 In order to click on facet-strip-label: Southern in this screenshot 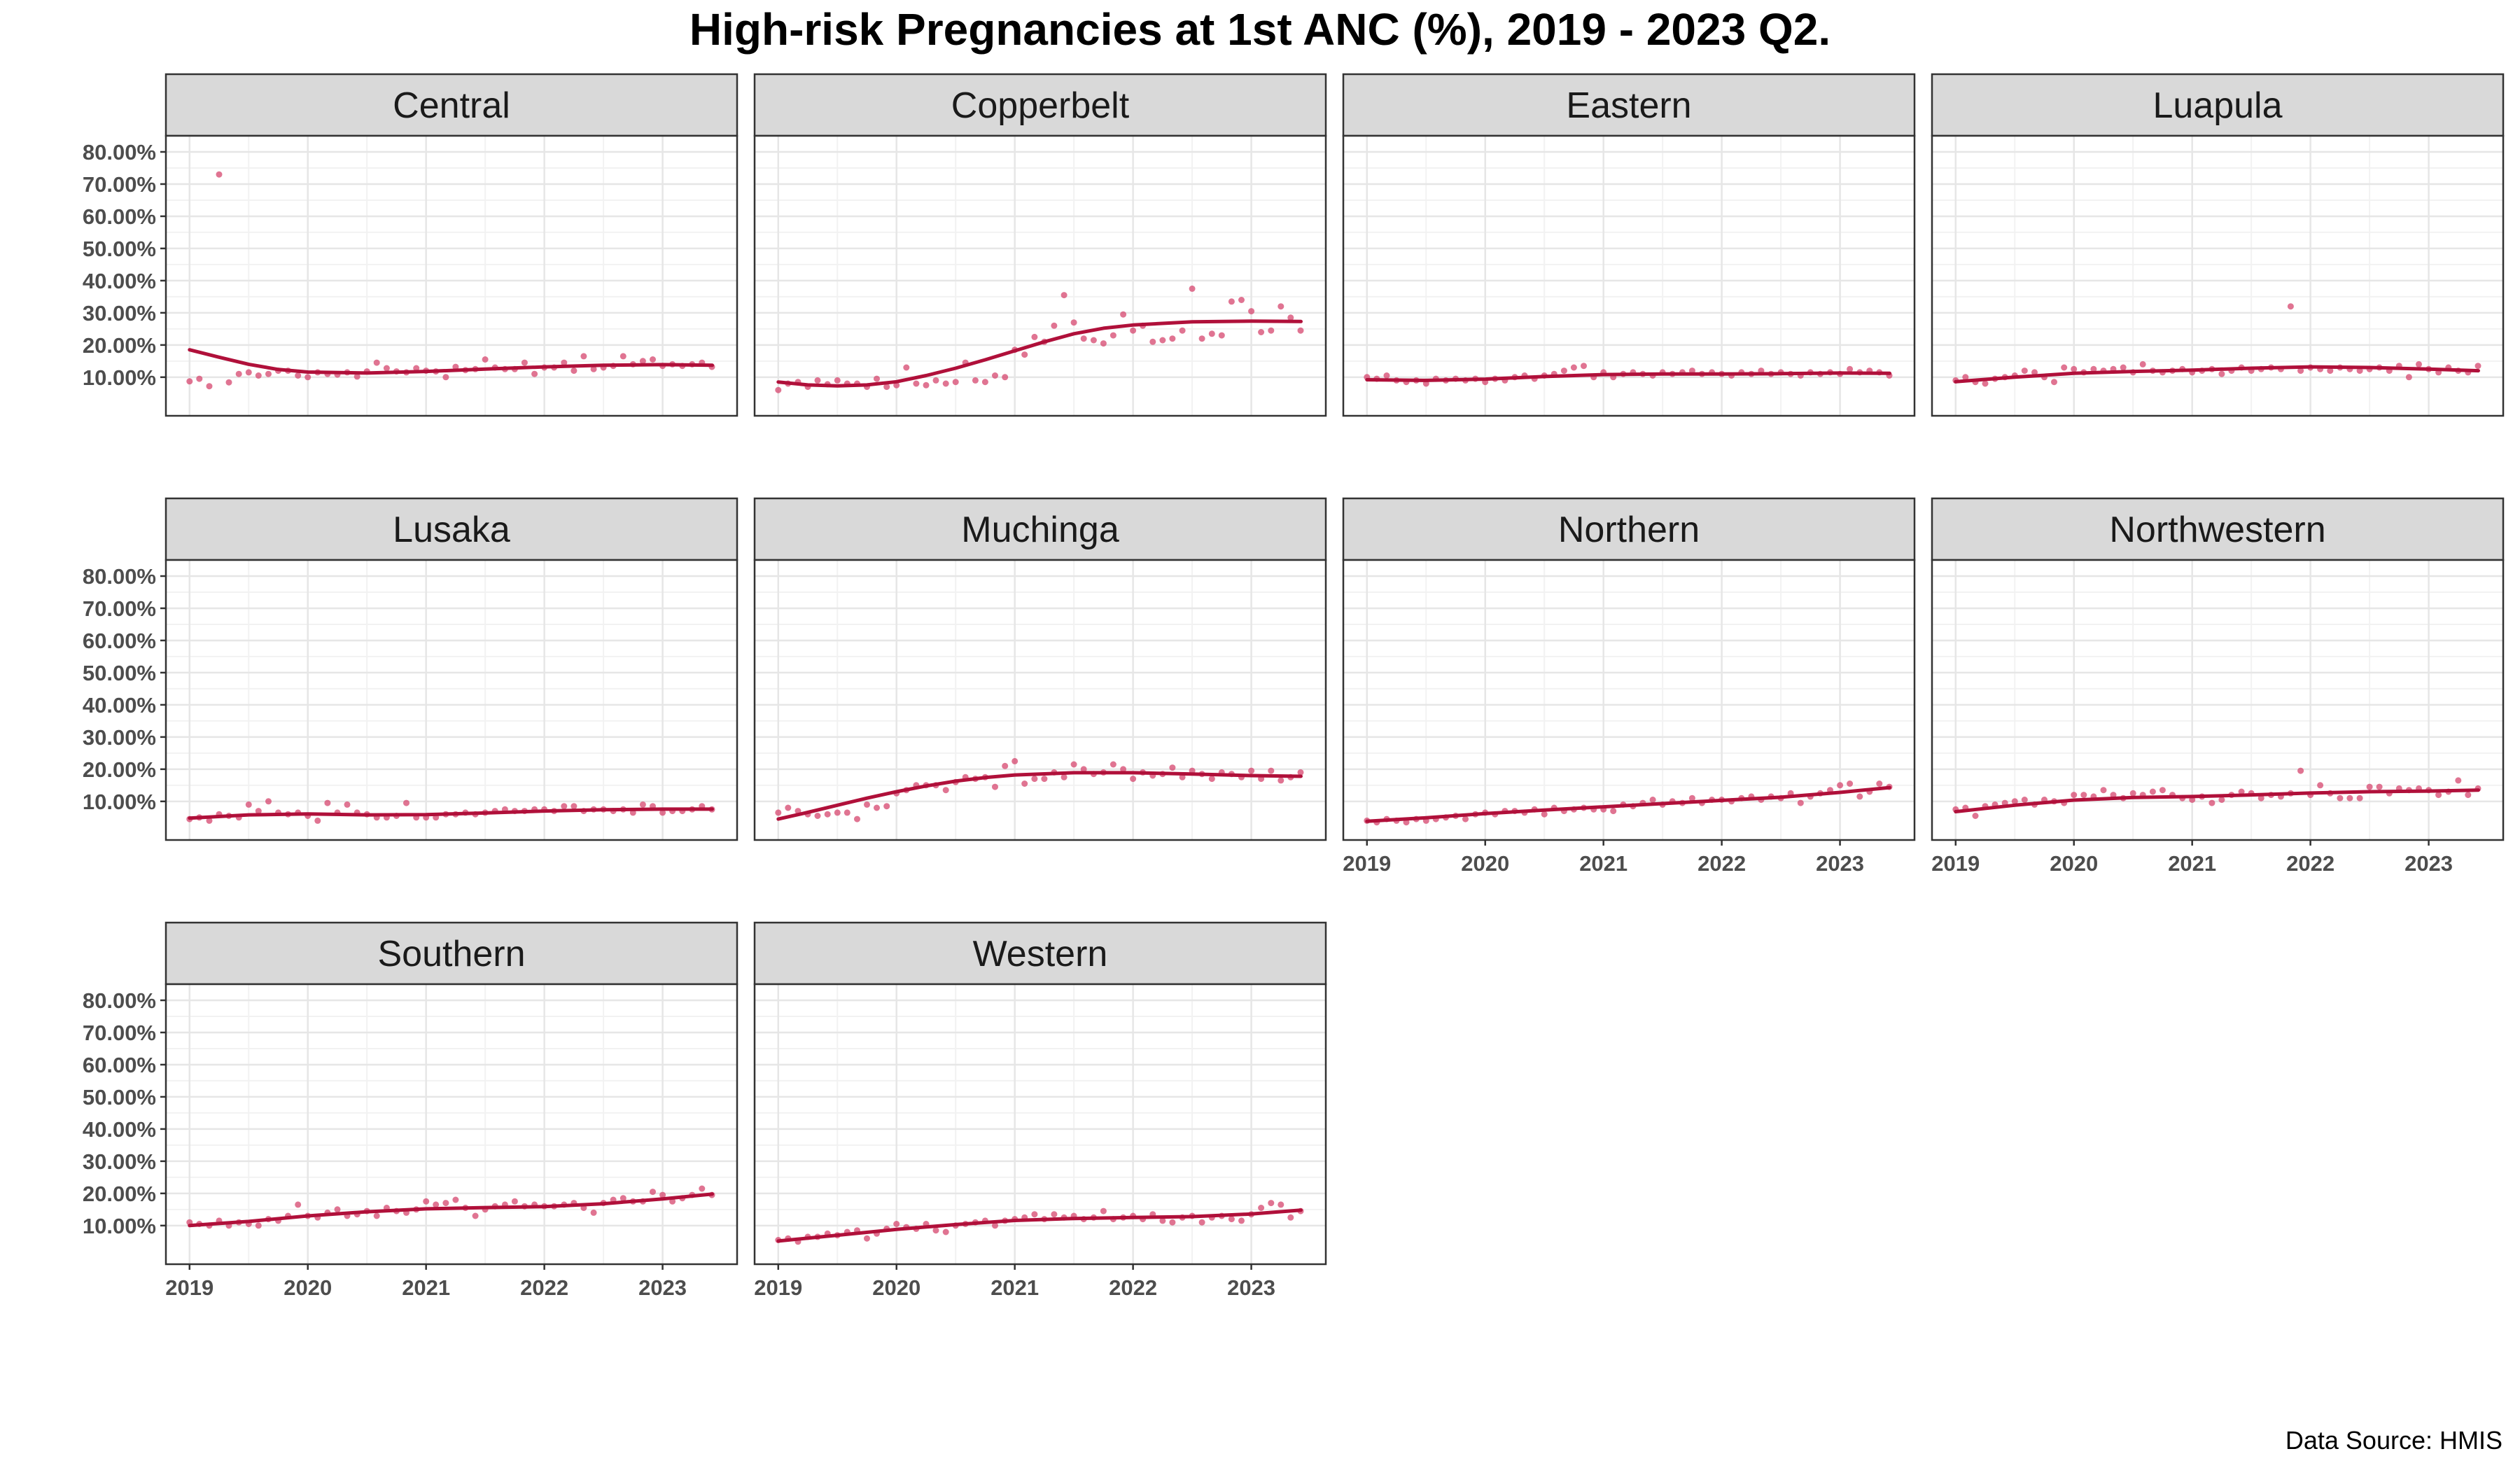, I will do `click(451, 954)`.